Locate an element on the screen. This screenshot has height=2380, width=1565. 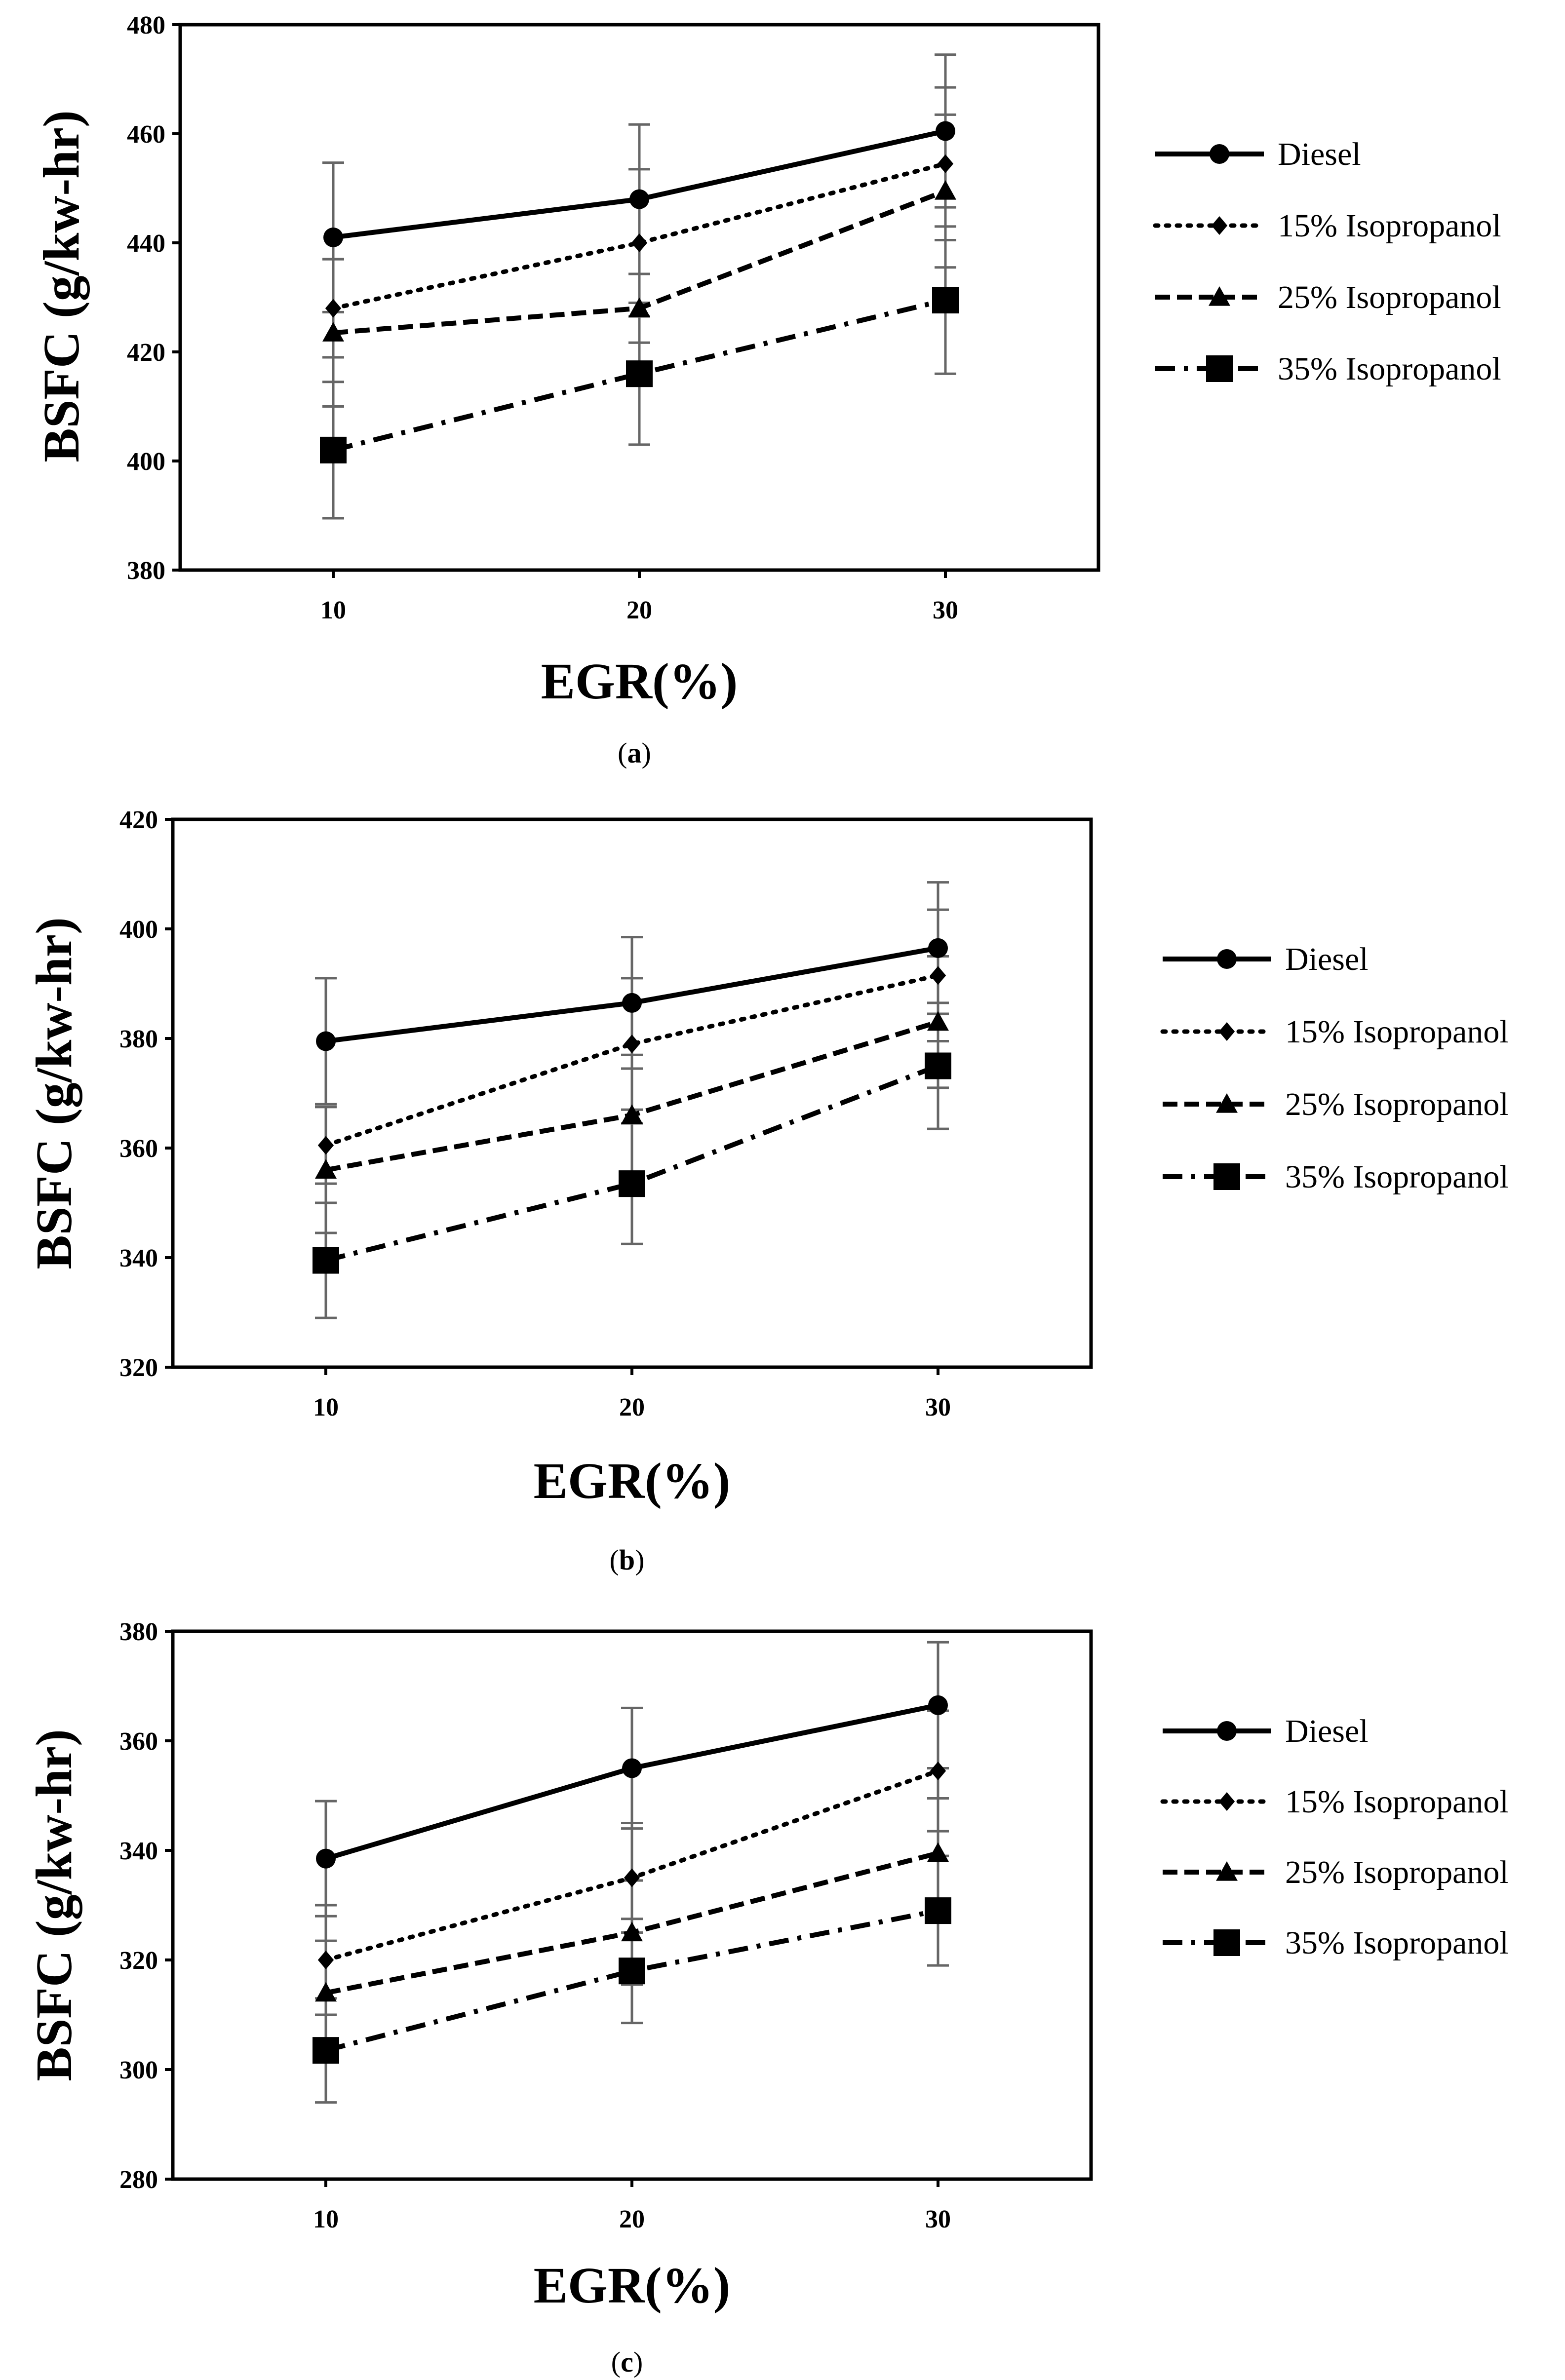
y-tick-label: 280 is located at coordinates (138, 2180).